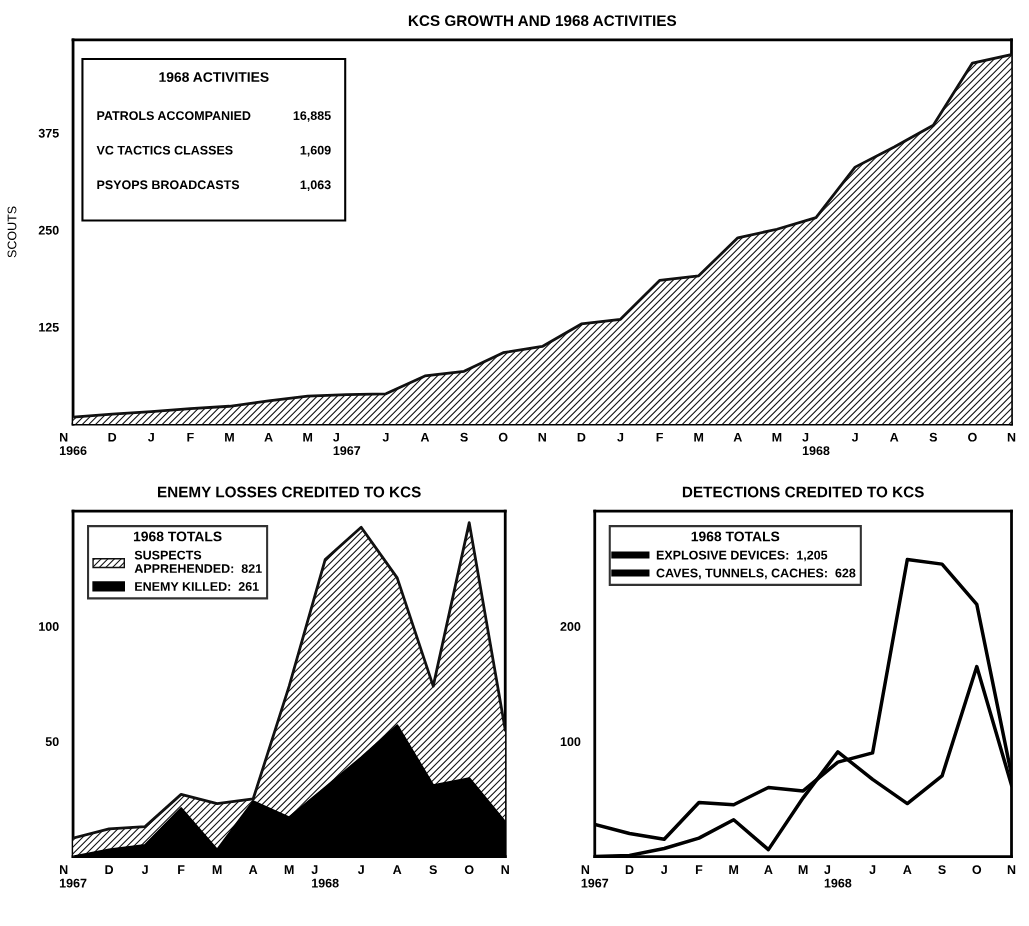 This screenshot has width=1029, height=926. Describe the element at coordinates (48, 133) in the screenshot. I see `y-tick-label: 375` at that location.